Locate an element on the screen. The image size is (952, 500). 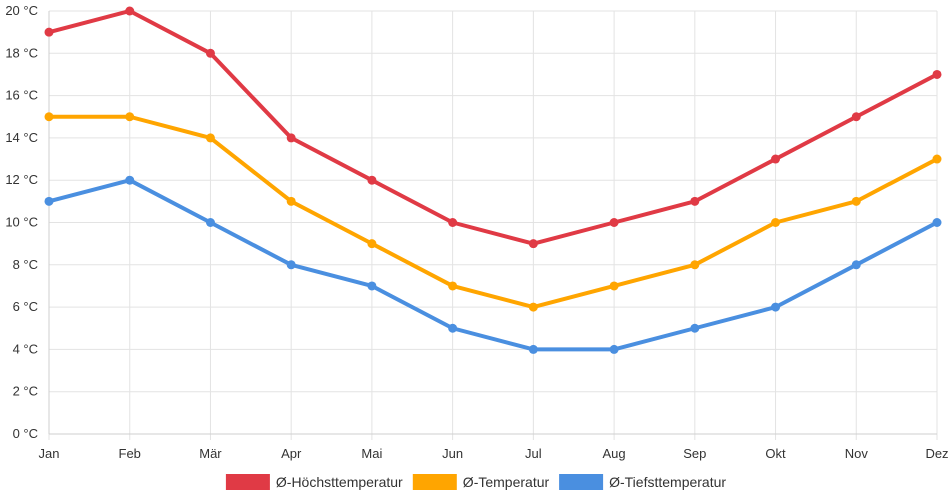
x-tick-label: Dez is located at coordinates (936, 453).